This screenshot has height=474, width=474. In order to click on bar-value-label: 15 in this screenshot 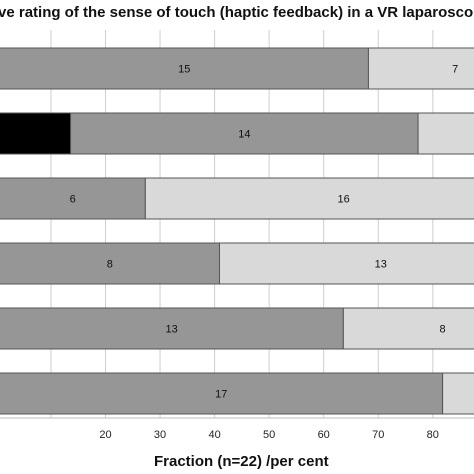, I will do `click(184, 70)`.